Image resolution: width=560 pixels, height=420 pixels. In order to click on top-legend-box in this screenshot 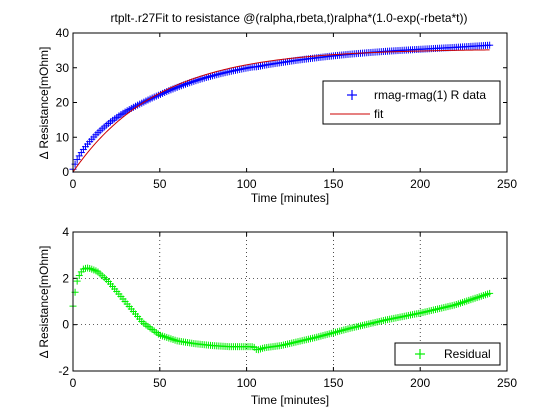, I will do `click(411, 102)`.